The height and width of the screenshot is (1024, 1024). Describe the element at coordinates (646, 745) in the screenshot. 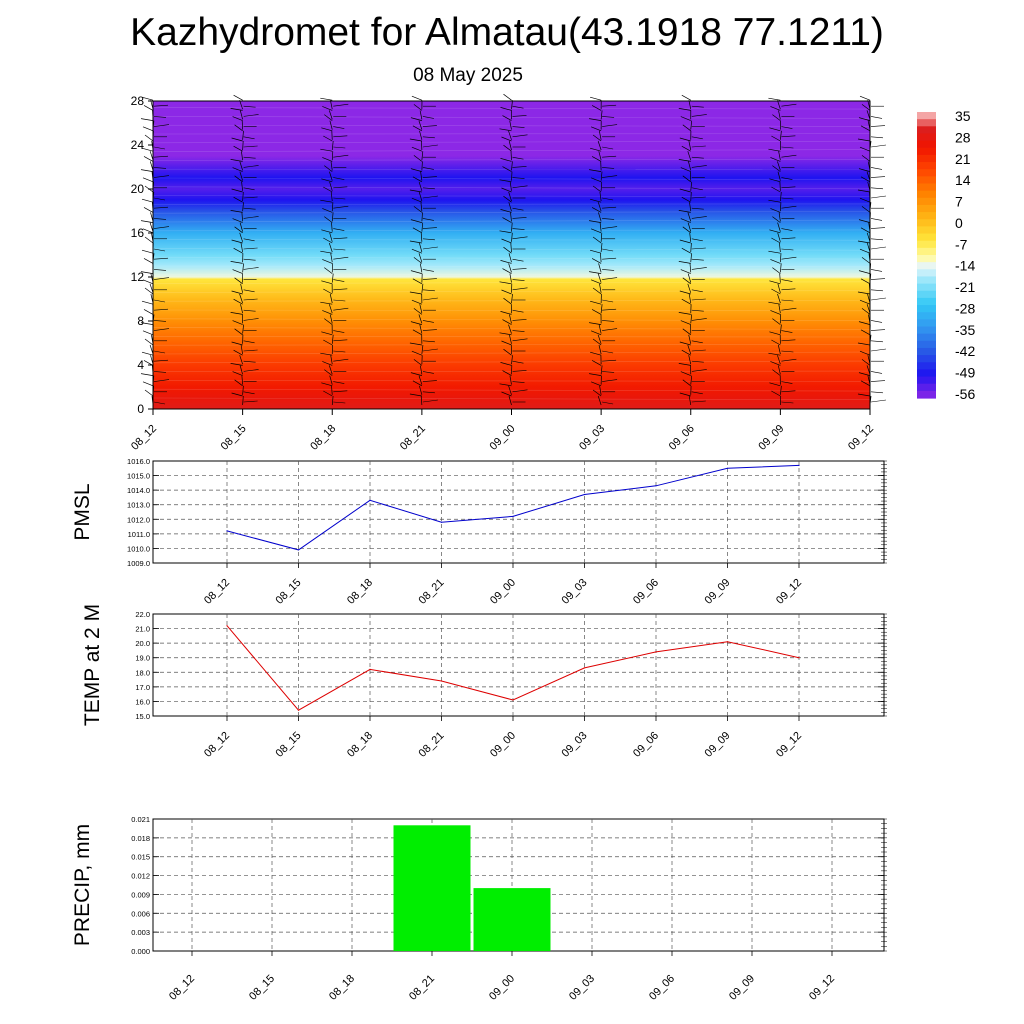

I see `x-tick-label: 09_06` at that location.